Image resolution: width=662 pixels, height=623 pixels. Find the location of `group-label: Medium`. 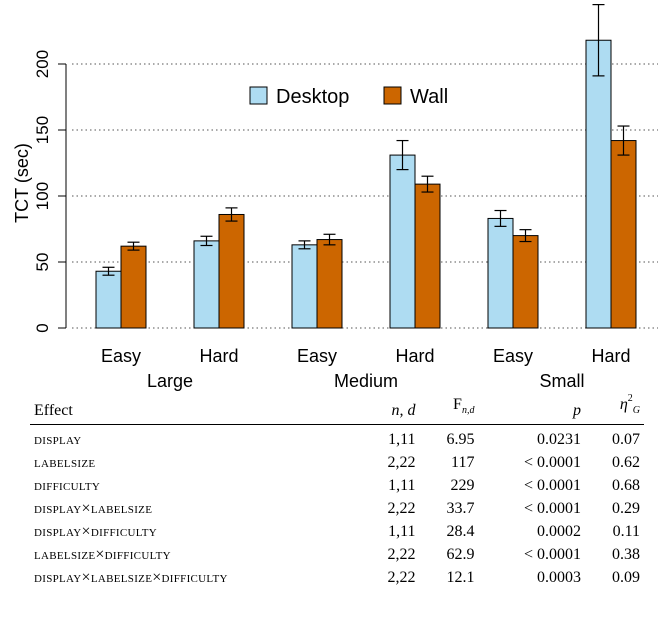

group-label: Medium is located at coordinates (366, 381).